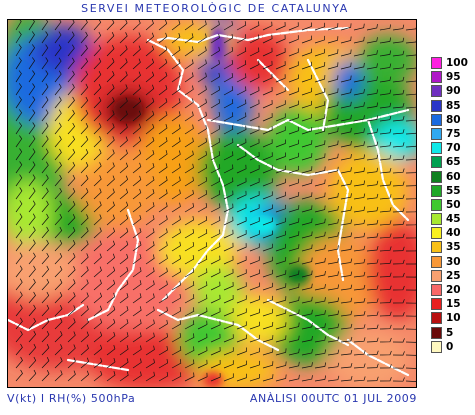  Describe the element at coordinates (453, 276) in the screenshot. I see `legend-item: 25` at that location.